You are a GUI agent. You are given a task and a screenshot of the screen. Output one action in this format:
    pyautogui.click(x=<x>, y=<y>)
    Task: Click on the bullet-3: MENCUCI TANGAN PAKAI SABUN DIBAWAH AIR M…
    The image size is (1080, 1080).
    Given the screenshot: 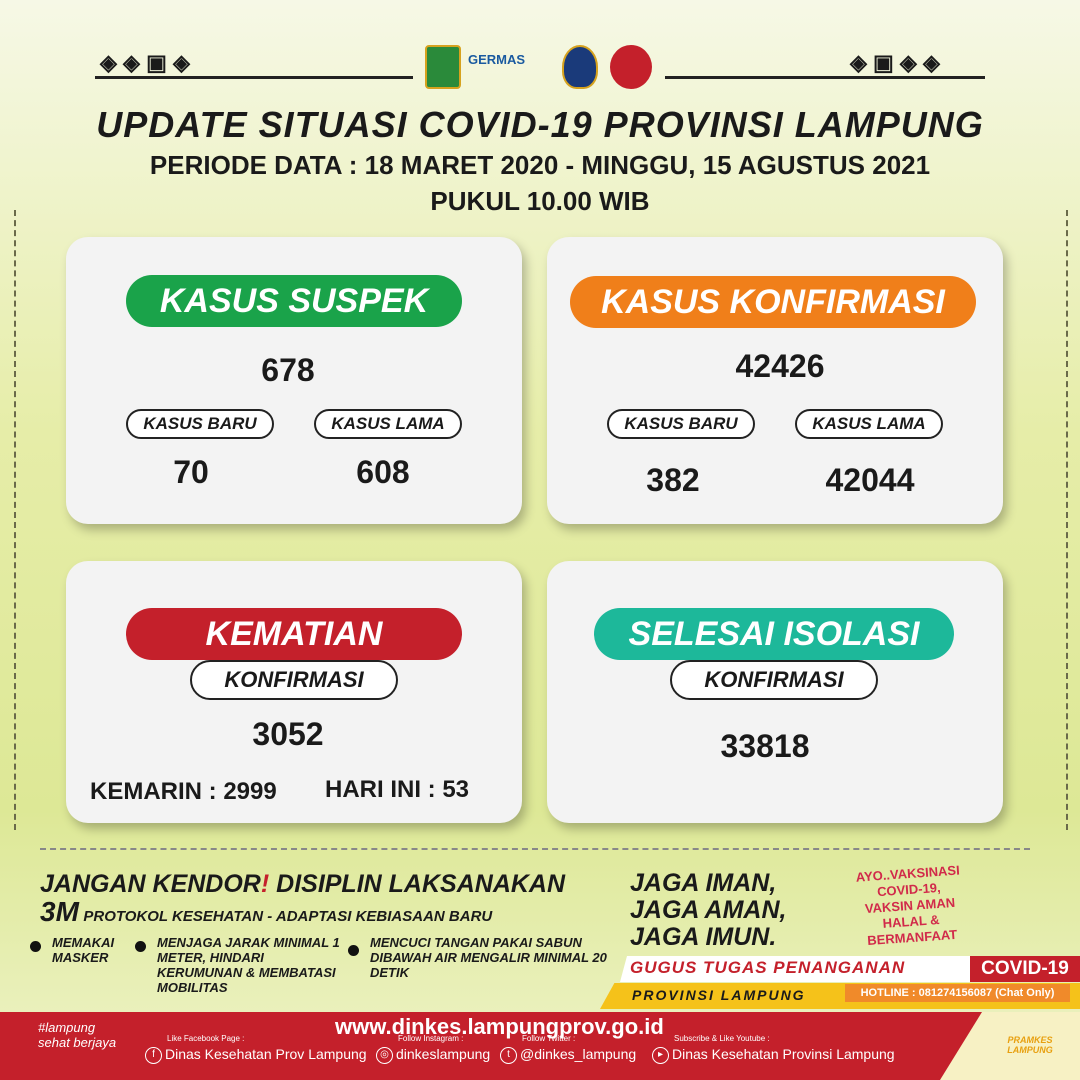 What is the action you would take?
    pyautogui.click(x=483, y=957)
    